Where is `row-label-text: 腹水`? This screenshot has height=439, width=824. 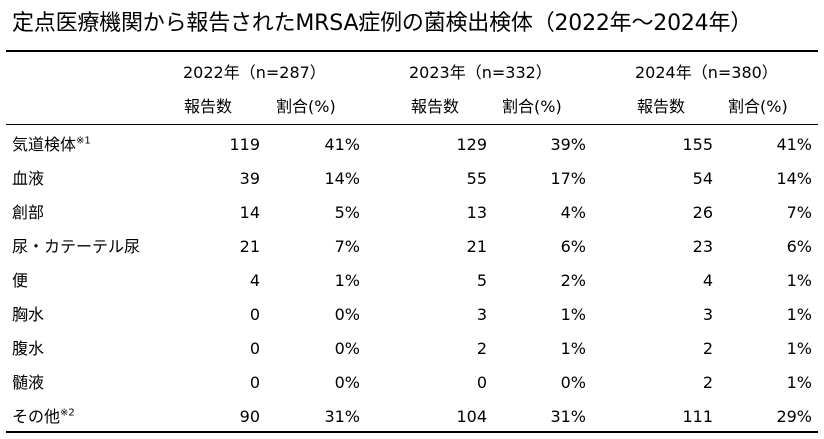
row-label-text: 腹水 is located at coordinates (28, 348).